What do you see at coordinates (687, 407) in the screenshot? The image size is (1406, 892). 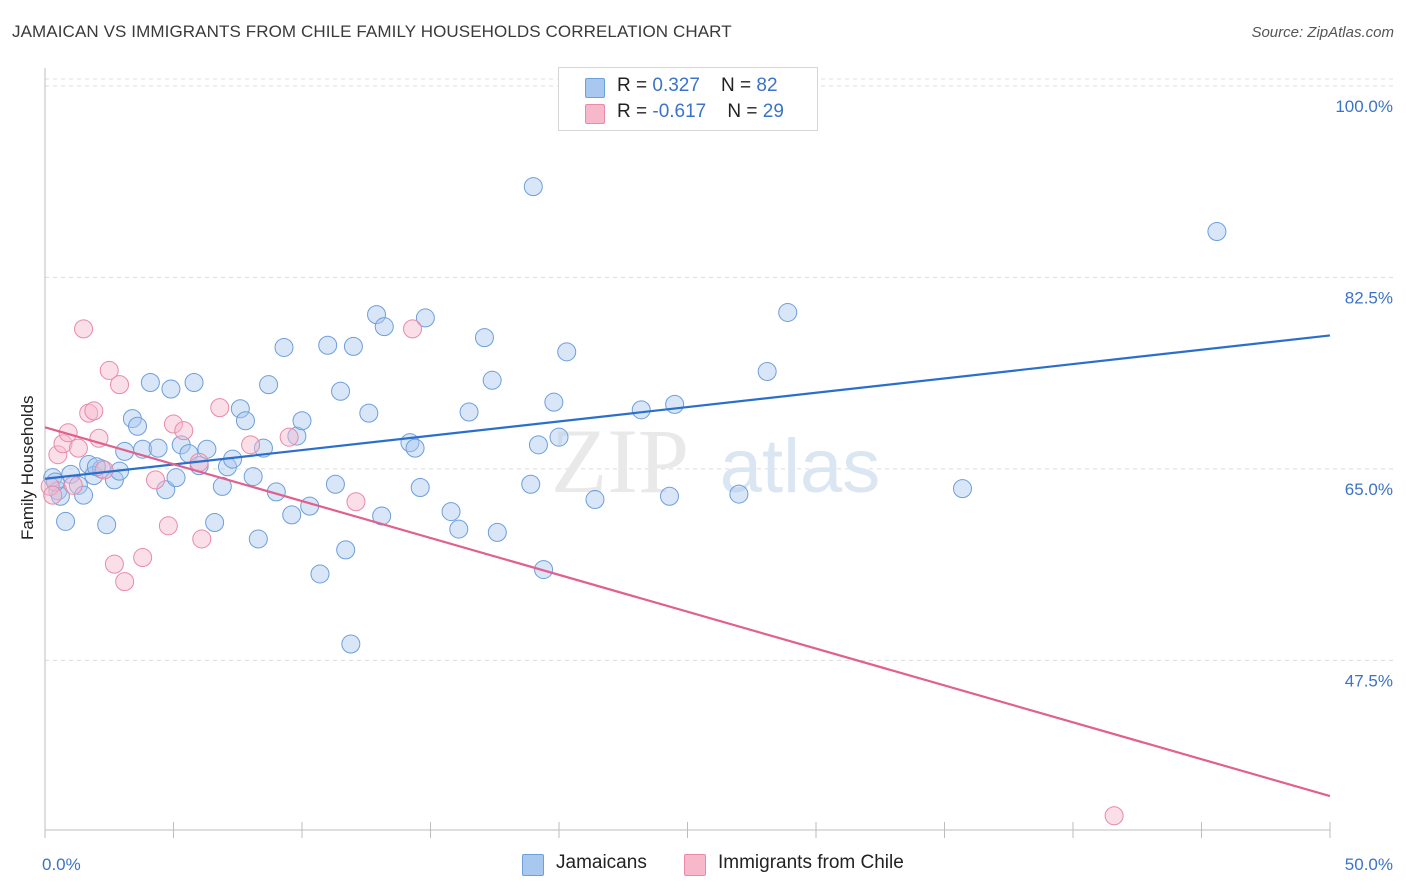 I see `jamaican-trend-line` at bounding box center [687, 407].